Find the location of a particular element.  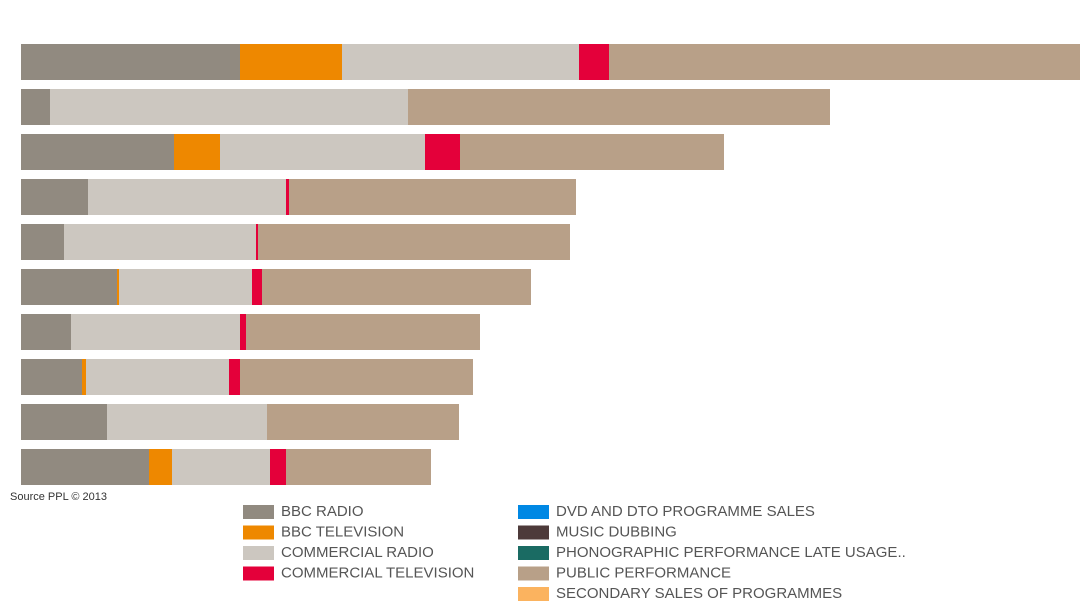

legend-label: PHONOGRAPHIC PERFORMANCE LATE USAGE.. is located at coordinates (731, 552).